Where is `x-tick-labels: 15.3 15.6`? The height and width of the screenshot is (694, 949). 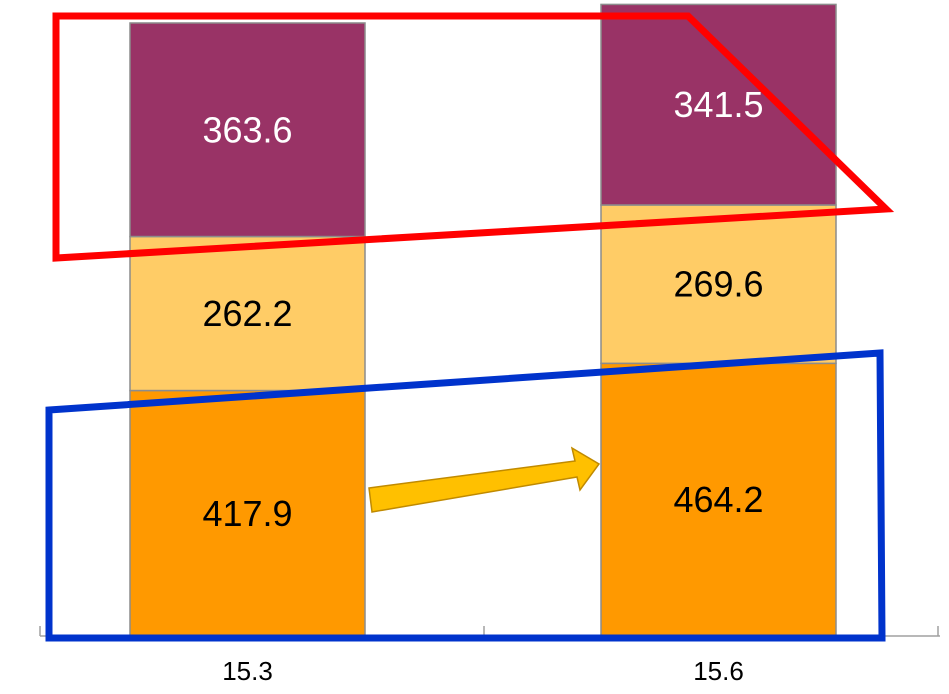
x-tick-labels: 15.3 15.6 is located at coordinates (483, 671).